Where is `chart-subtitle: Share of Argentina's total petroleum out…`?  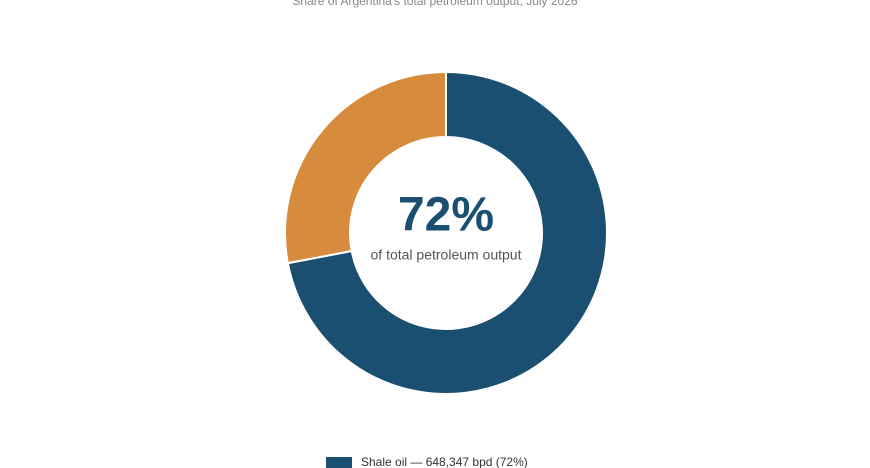 chart-subtitle: Share of Argentina's total petroleum out… is located at coordinates (434, 4).